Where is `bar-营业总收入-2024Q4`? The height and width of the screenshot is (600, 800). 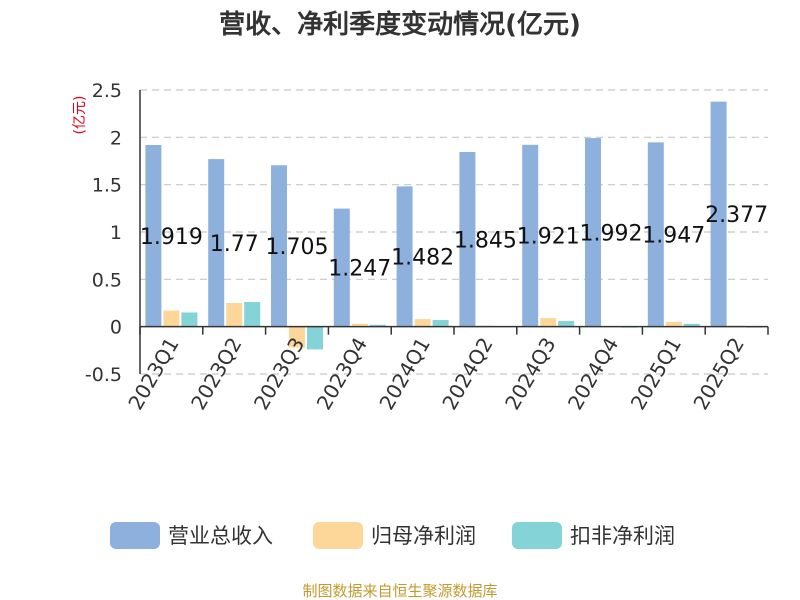
bar-营业总收入-2024Q4 is located at coordinates (593, 232).